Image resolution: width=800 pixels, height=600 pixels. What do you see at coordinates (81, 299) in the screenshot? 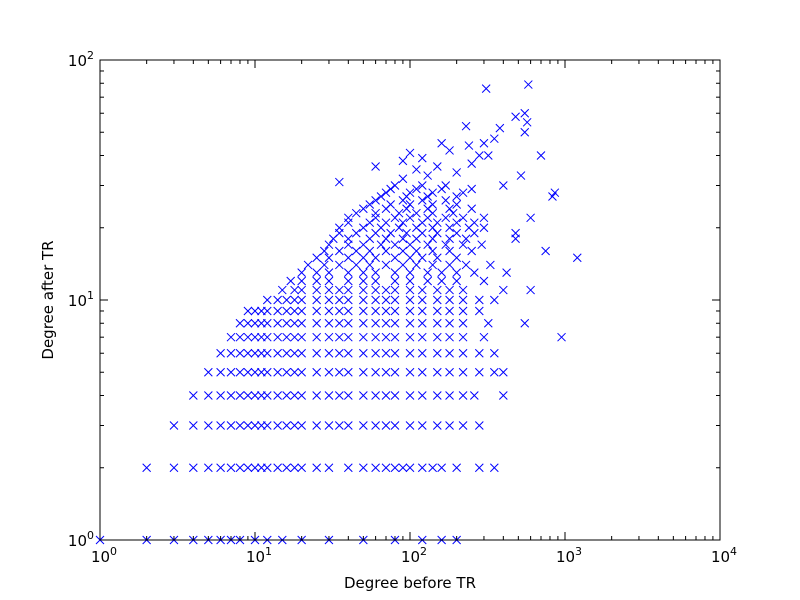
I see `y-tick-label: 101` at bounding box center [81, 299].